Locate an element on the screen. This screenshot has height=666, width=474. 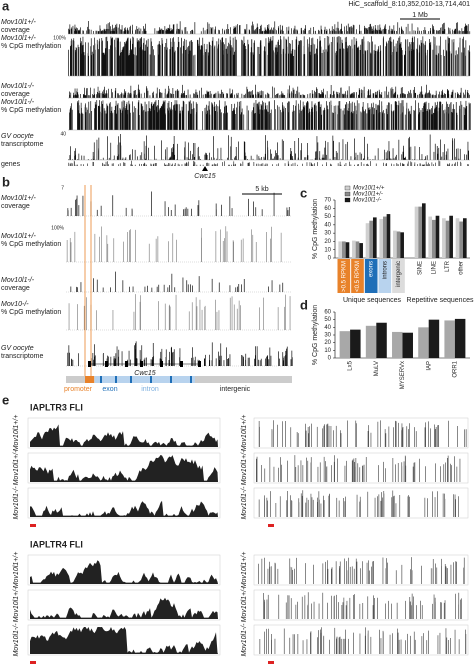
axis-label: 100% is located at coordinates (59, 38).